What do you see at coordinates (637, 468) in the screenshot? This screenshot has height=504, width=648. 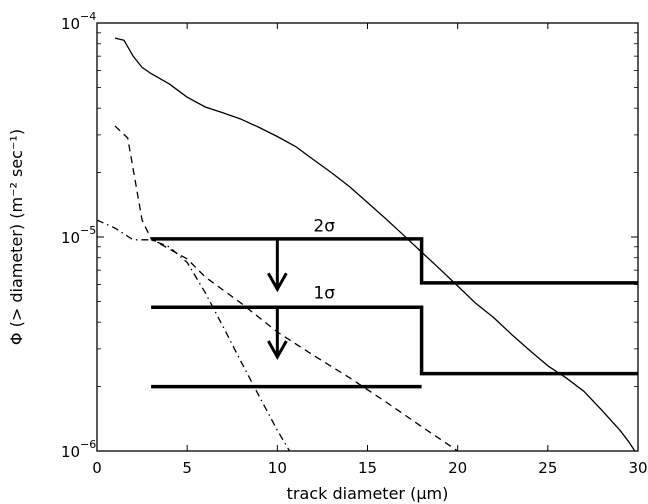 I see `x-tick-label: 30` at bounding box center [637, 468].